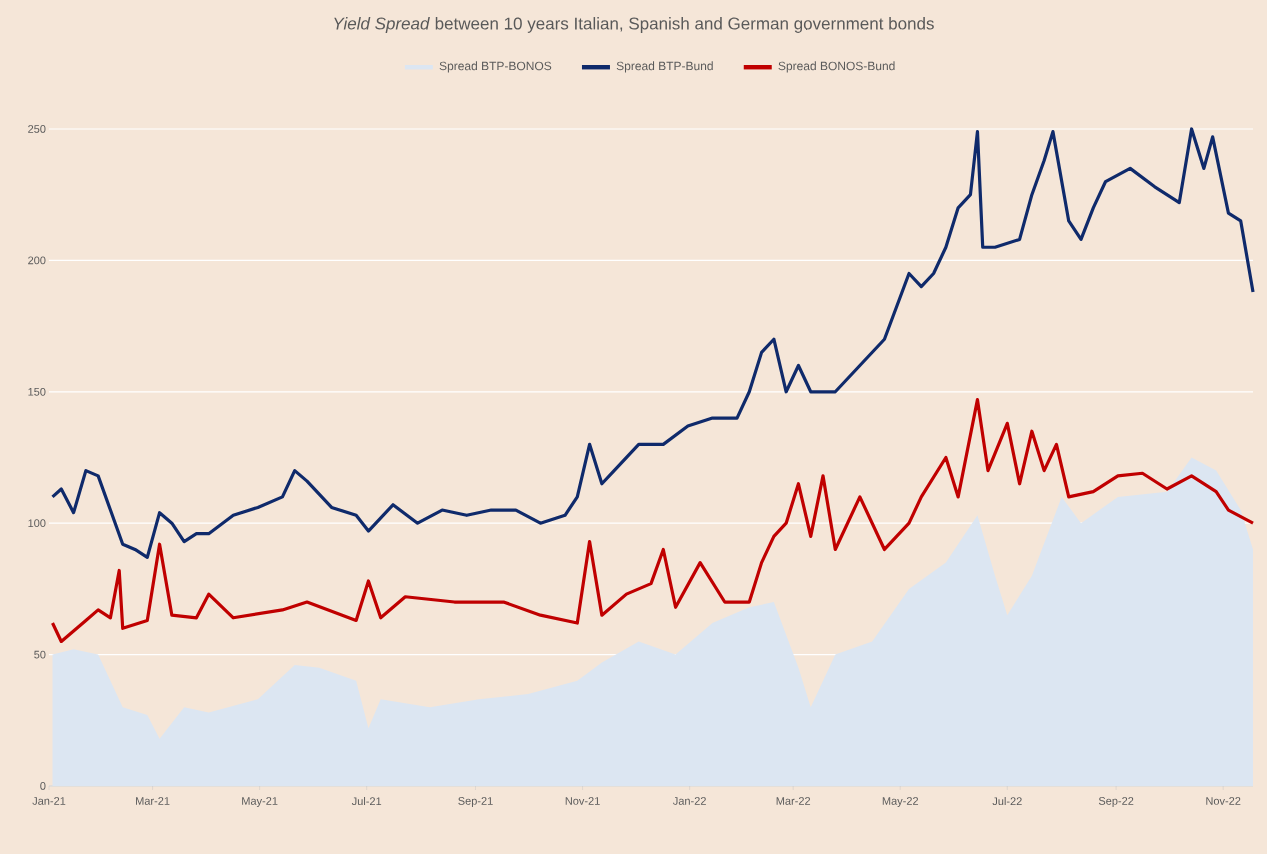 The image size is (1267, 854). What do you see at coordinates (793, 801) in the screenshot?
I see `x-tick-label: Mar-22` at bounding box center [793, 801].